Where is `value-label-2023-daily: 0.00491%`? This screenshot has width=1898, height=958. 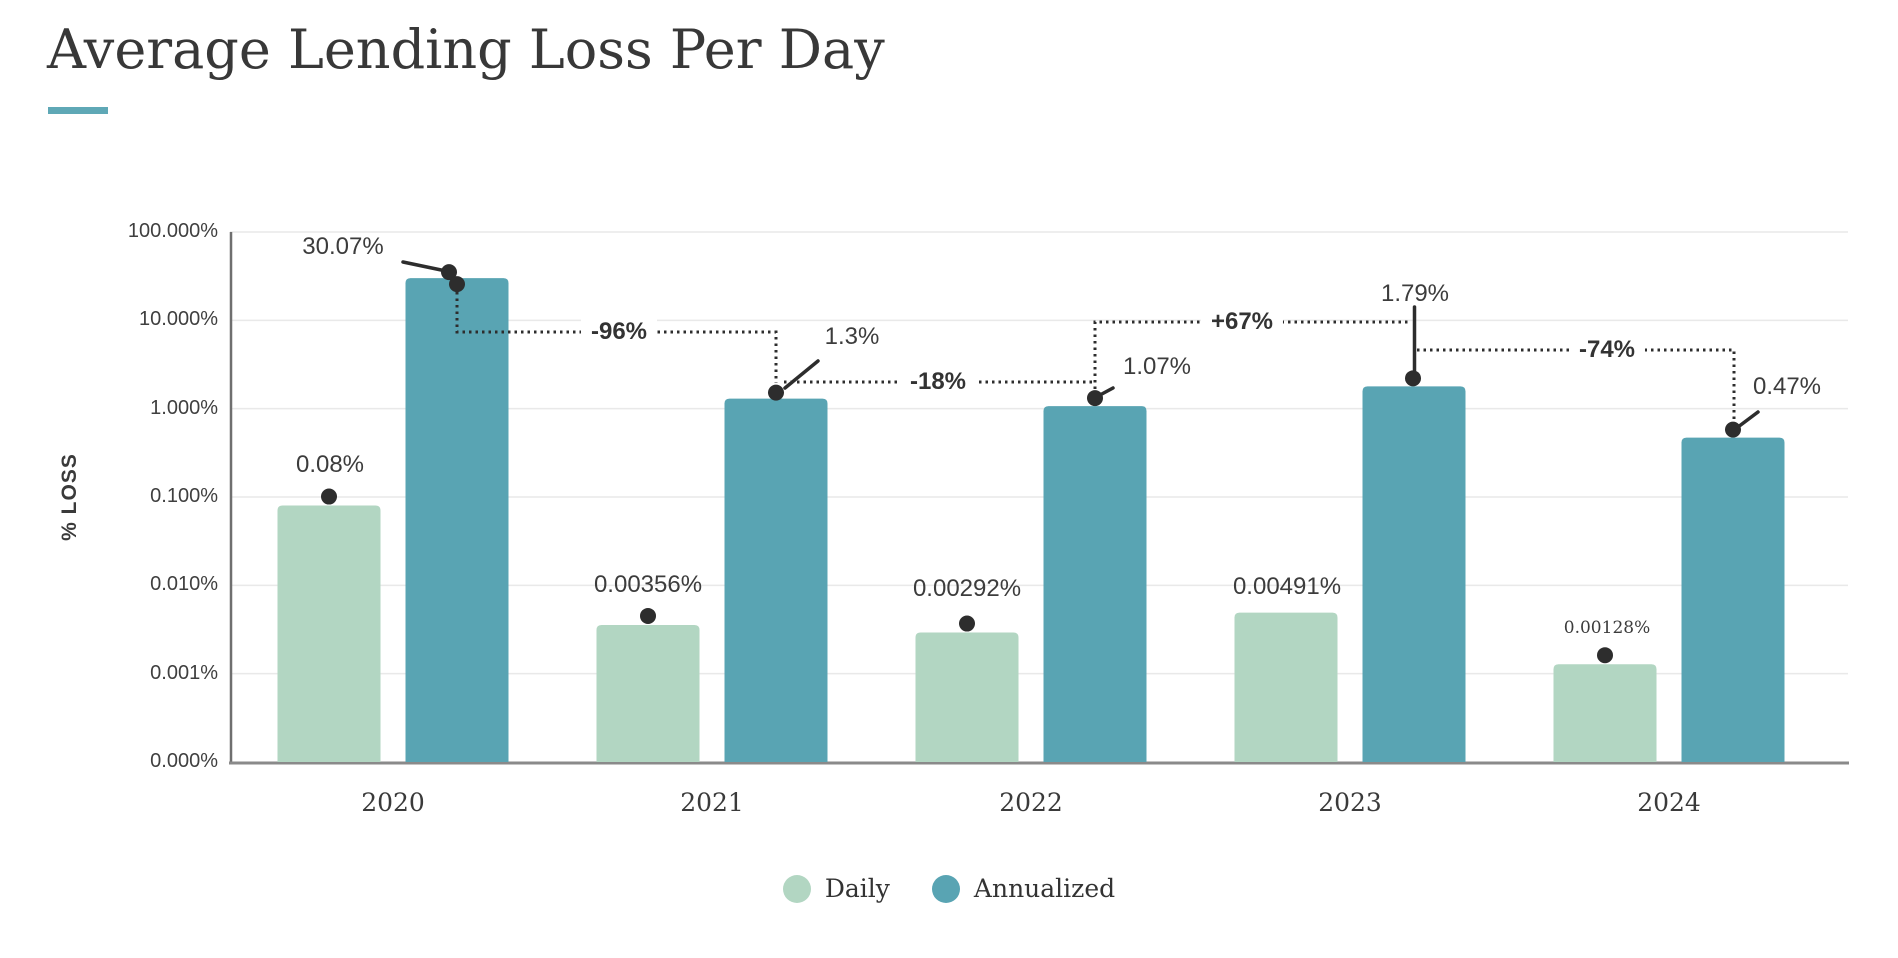
value-label-2023-daily: 0.00491% is located at coordinates (1287, 586).